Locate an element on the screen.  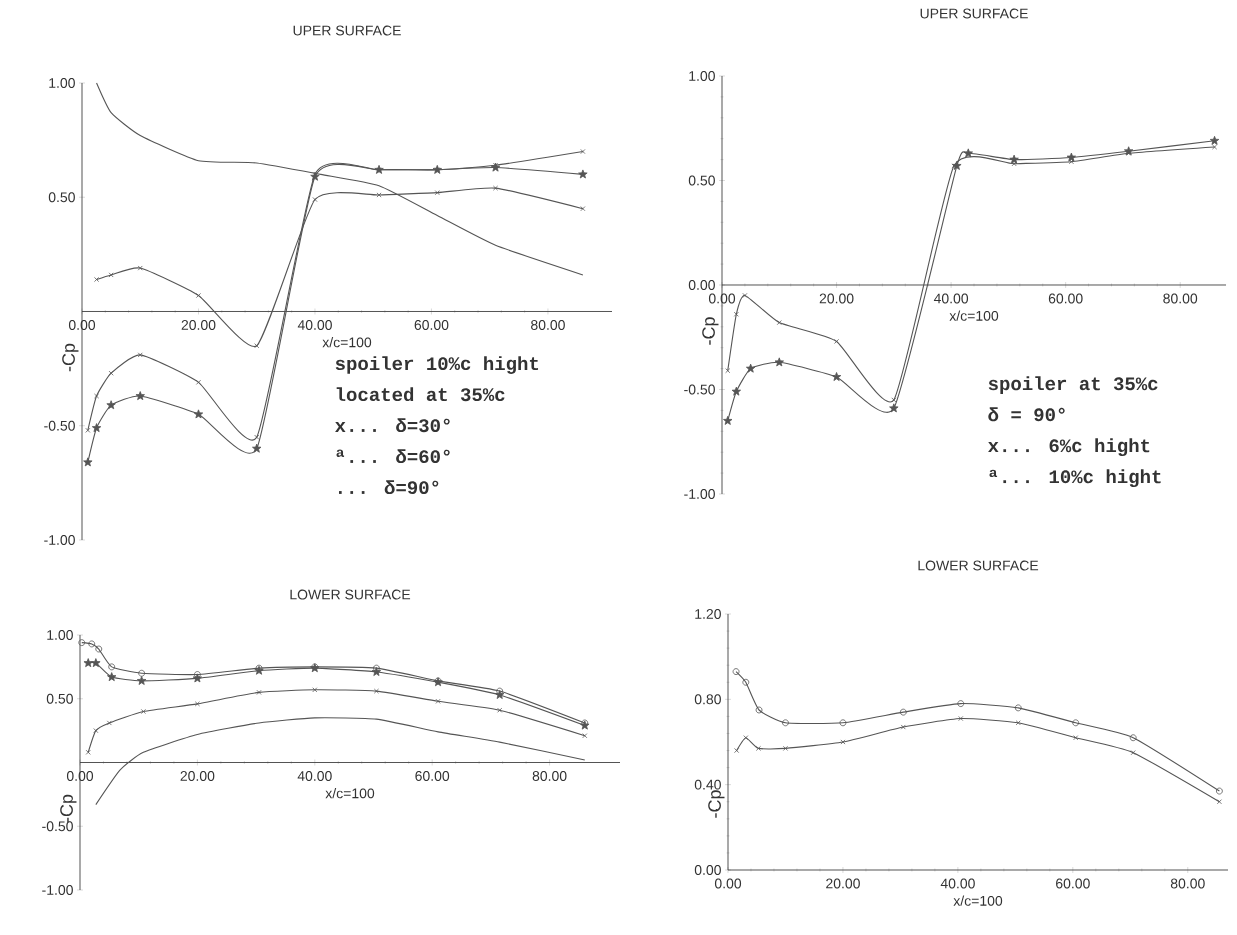
annotation: spoiler at 35%c is located at coordinates (1073, 385).